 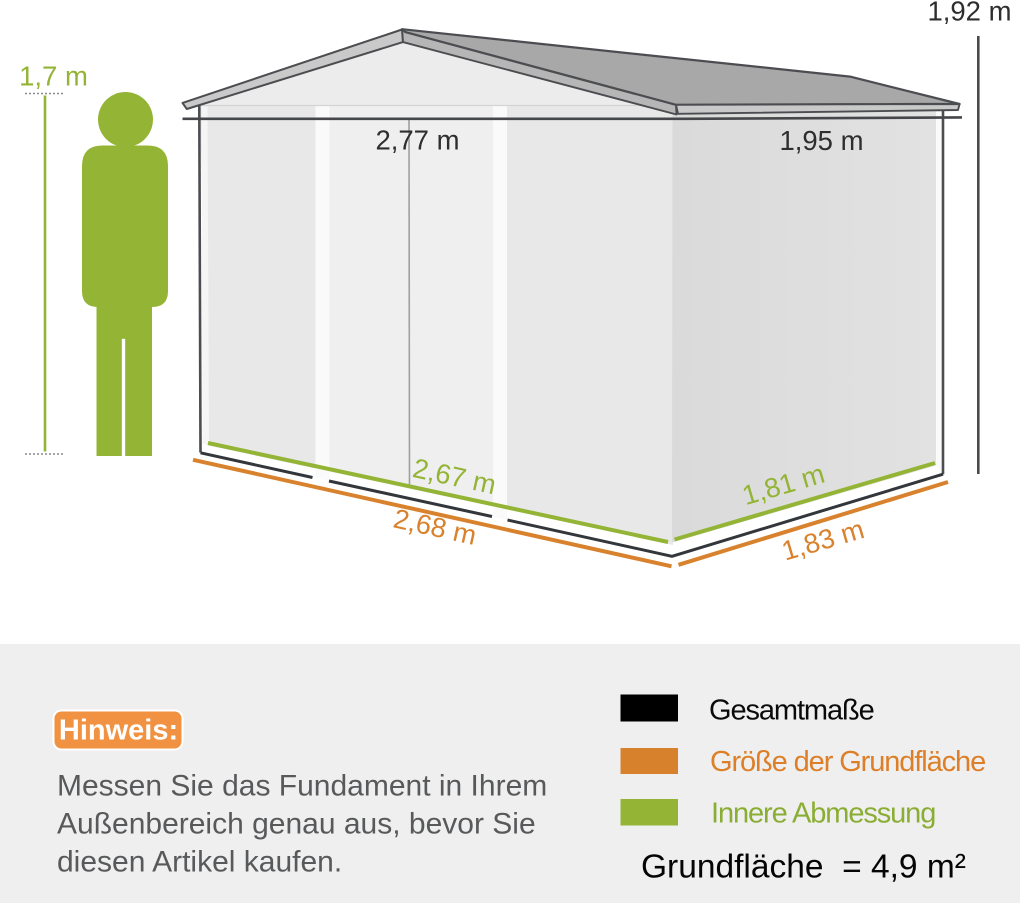 What do you see at coordinates (53, 76) in the screenshot?
I see `svg-text: 1,7 m` at bounding box center [53, 76].